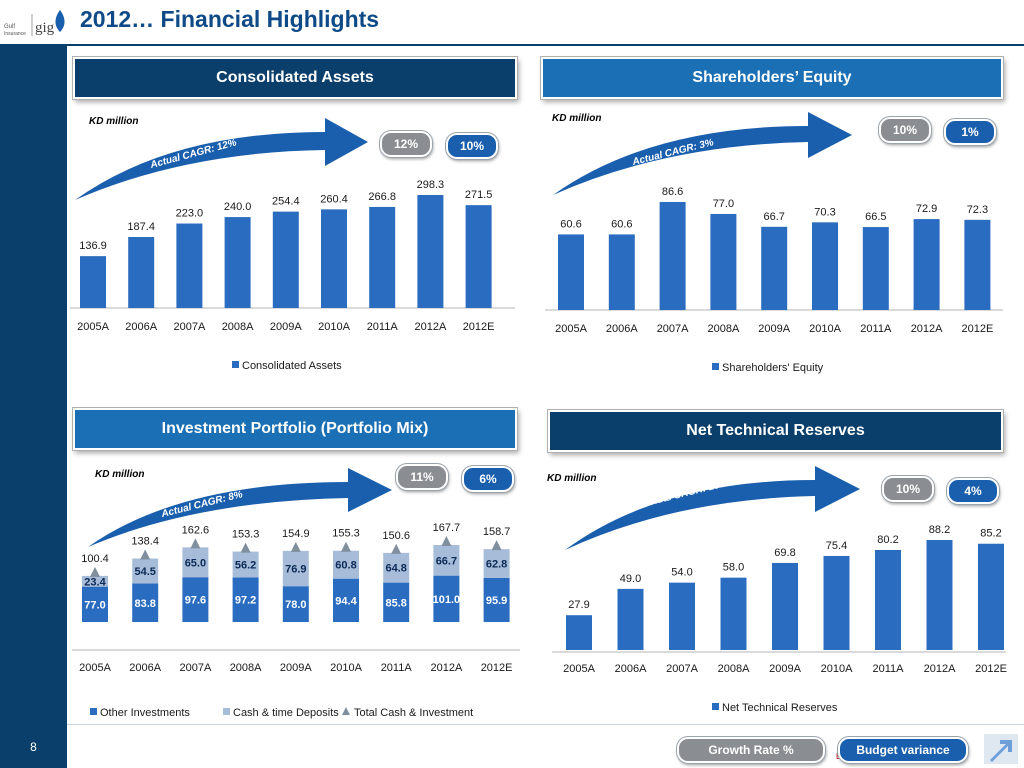  What do you see at coordinates (1001, 749) in the screenshot?
I see `arrow-up-right-icon` at bounding box center [1001, 749].